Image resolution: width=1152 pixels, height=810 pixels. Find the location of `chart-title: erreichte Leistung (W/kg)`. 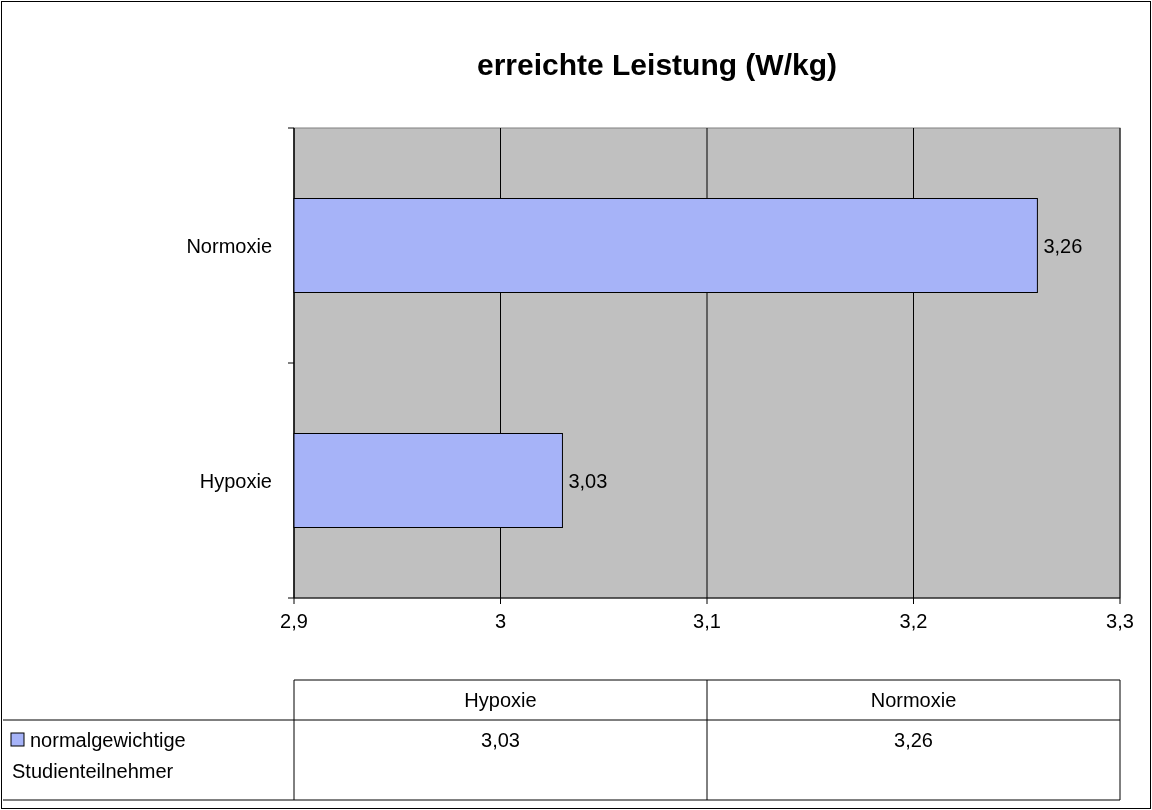

chart-title: erreichte Leistung (W/kg) is located at coordinates (657, 64).